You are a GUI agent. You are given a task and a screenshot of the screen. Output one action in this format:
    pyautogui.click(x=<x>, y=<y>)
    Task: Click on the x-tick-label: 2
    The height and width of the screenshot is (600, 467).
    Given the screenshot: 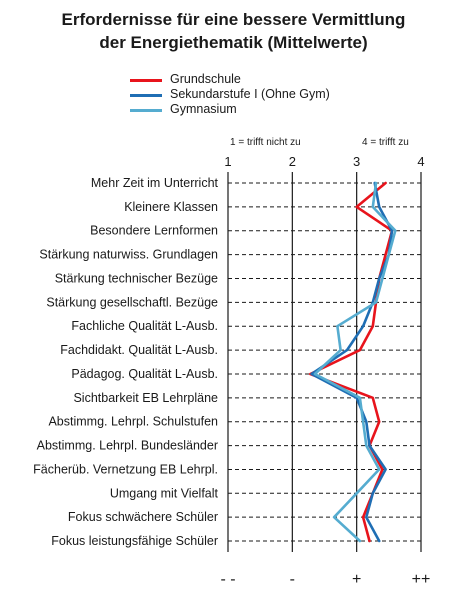 What is the action you would take?
    pyautogui.click(x=292, y=161)
    